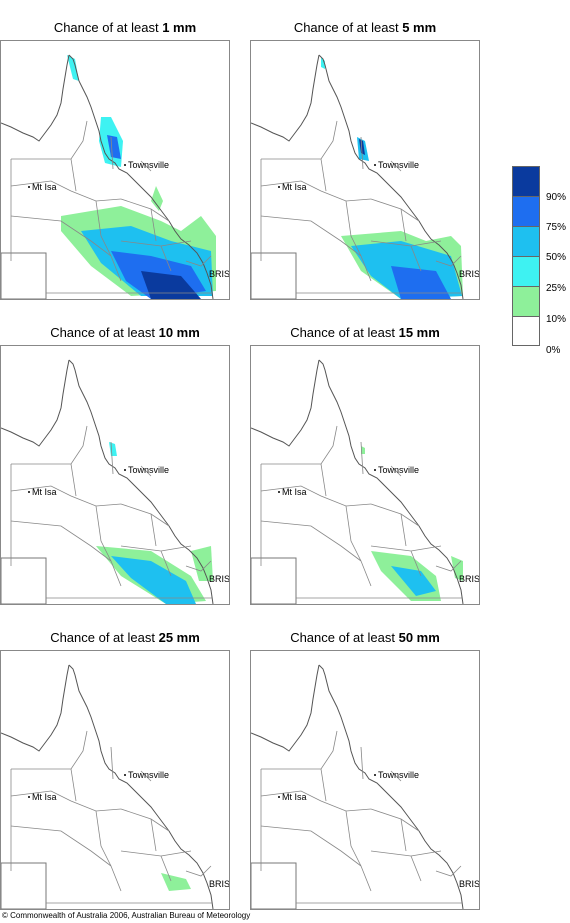  I want to click on panel-title-15mm: Chance of at least 15 mm, so click(365, 332).